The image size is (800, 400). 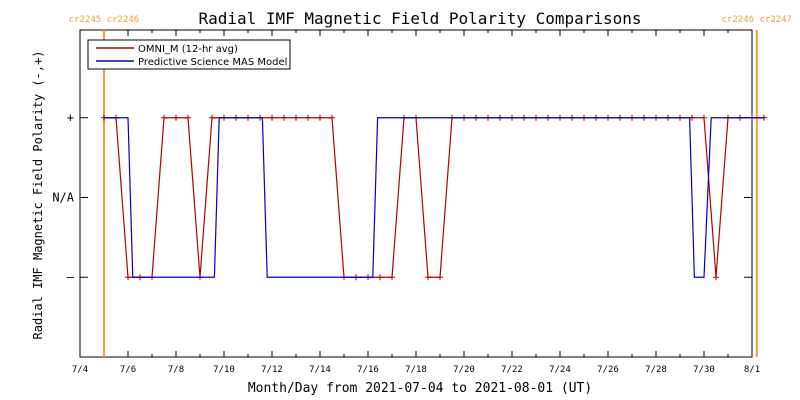 What do you see at coordinates (512, 370) in the screenshot?
I see `x-tick-label: 7/22` at bounding box center [512, 370].